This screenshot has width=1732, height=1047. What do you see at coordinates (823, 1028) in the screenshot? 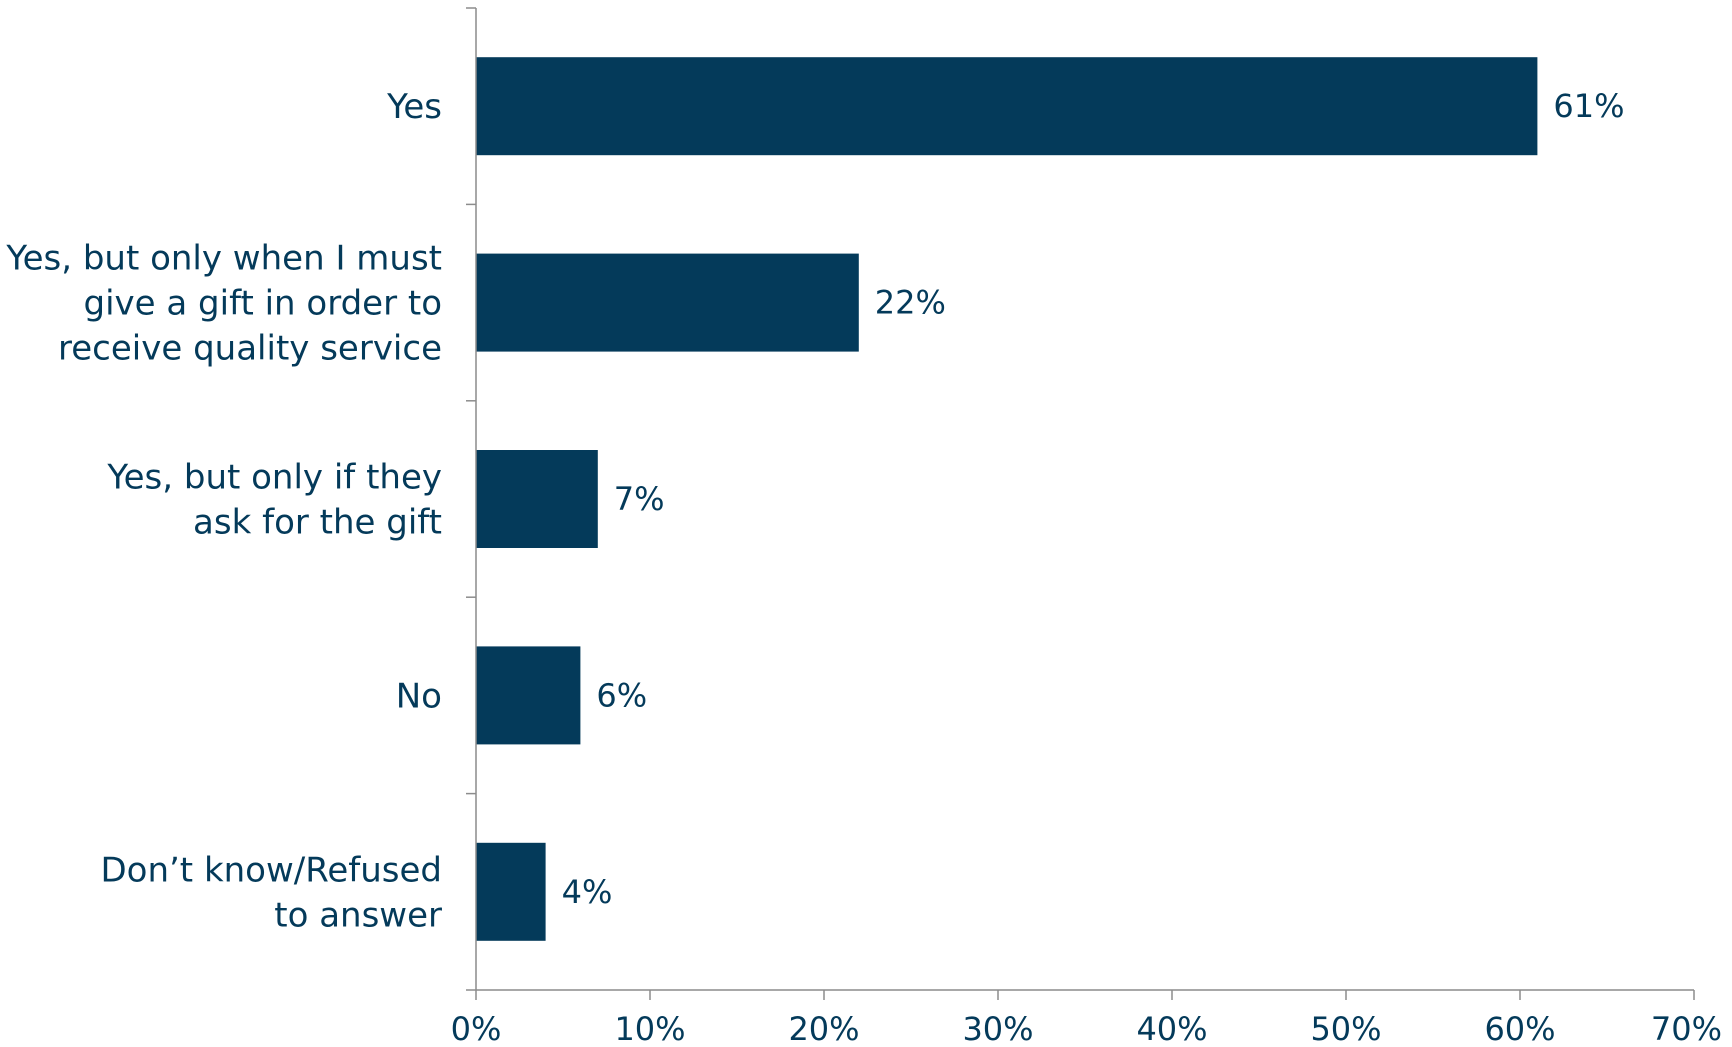
I see `x-tick-label-2: 20%` at bounding box center [823, 1028].